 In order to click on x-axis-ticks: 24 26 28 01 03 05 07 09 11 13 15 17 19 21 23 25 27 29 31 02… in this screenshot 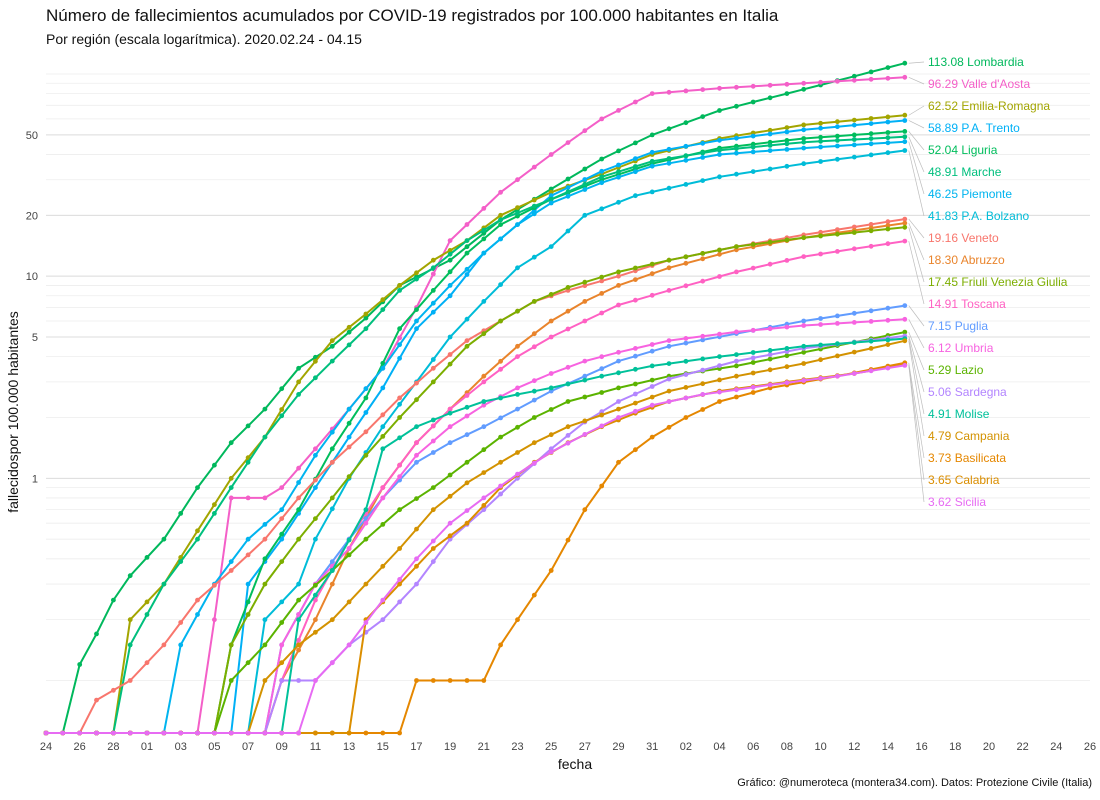, I will do `click(568, 747)`.